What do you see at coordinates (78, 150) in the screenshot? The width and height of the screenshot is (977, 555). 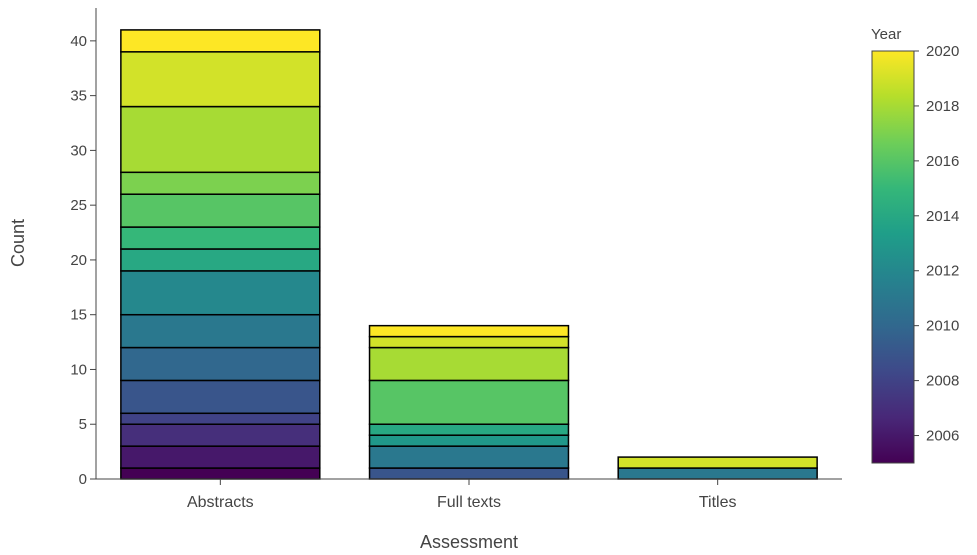 I see `y-tick-label: 30` at bounding box center [78, 150].